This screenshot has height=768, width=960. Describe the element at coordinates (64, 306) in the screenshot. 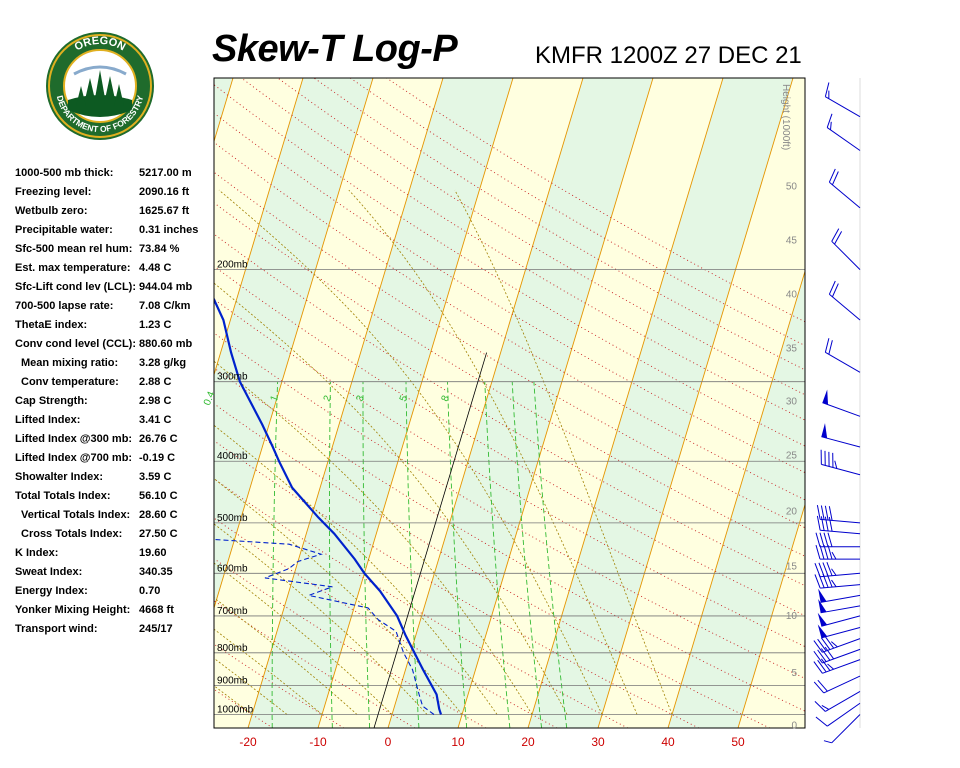

I see `stat-label: 700-500 lapse rate:` at that location.